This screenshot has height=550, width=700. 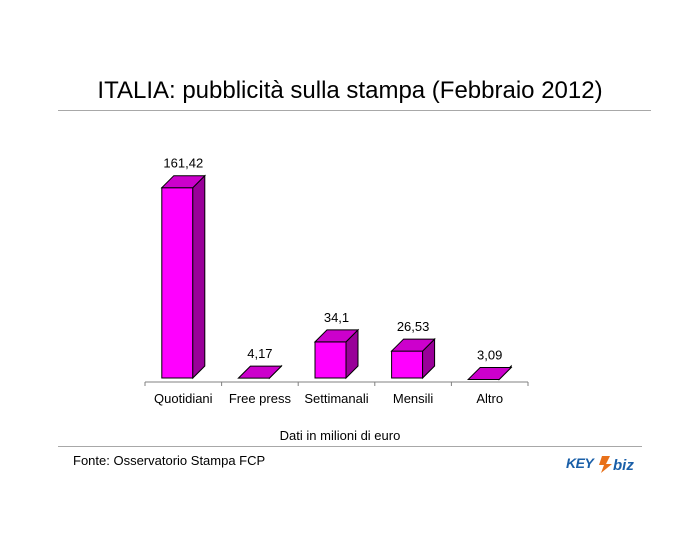 I want to click on data-label: 161,42, so click(x=183, y=163).